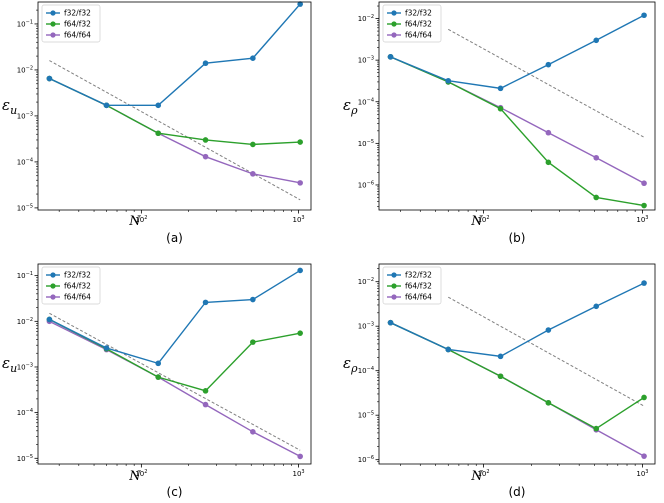 The height and width of the screenshot is (503, 664). I want to click on panel-caption: (c), so click(175, 492).